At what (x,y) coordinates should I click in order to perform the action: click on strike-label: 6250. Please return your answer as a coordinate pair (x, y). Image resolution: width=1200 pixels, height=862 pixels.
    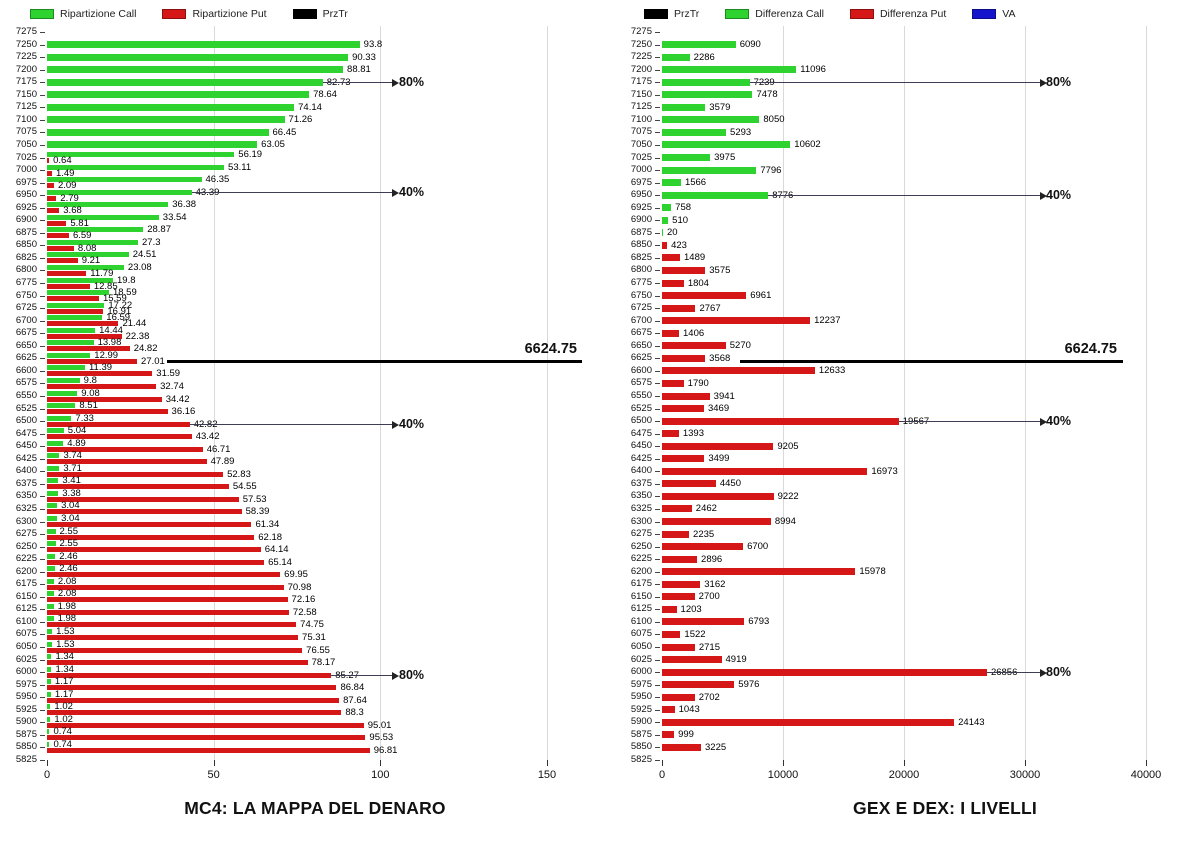
    Looking at the image, I should click on (26, 546).